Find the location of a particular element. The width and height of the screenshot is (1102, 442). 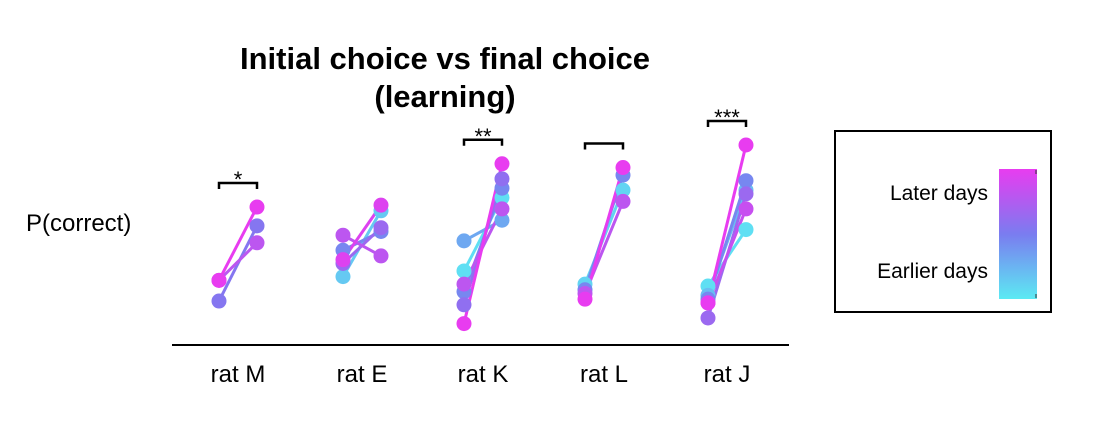

legend-color-bar is located at coordinates (1018, 234).